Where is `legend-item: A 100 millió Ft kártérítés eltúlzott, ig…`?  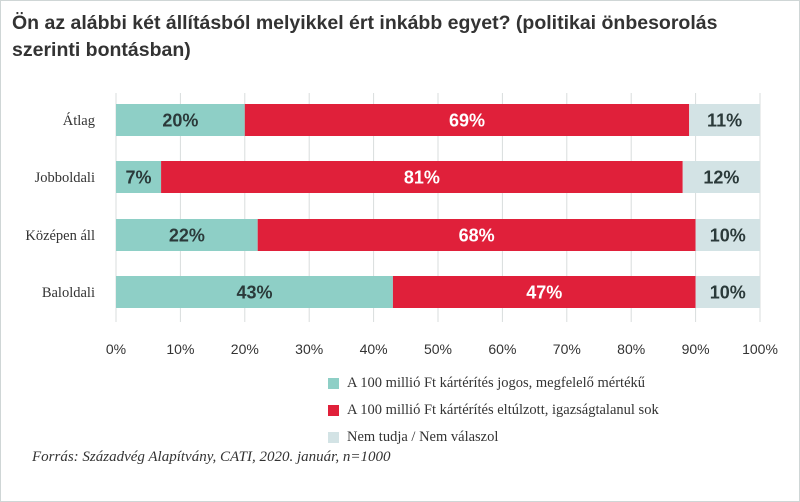 legend-item: A 100 millió Ft kártérítés eltúlzott, ig… is located at coordinates (493, 410).